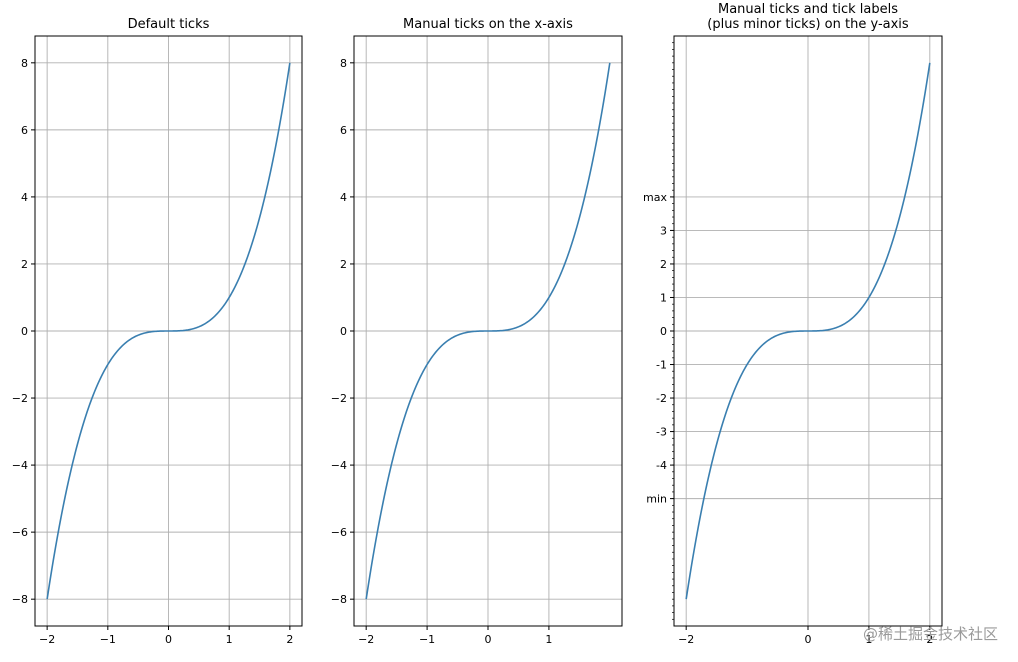  Describe the element at coordinates (661, 432) in the screenshot. I see `y-tick-label: -3` at that location.